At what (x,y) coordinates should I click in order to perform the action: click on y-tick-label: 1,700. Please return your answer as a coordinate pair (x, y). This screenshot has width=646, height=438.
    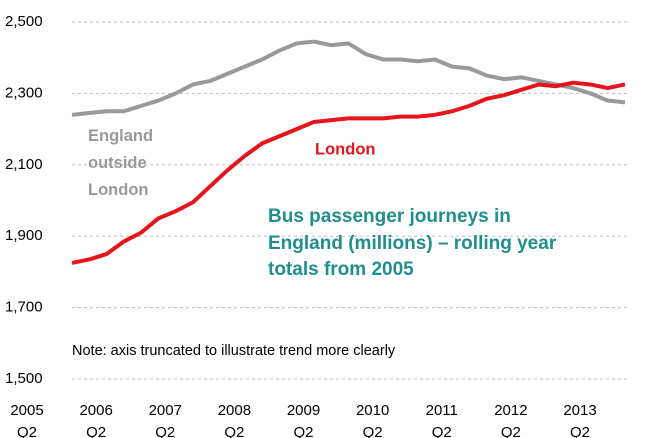
    Looking at the image, I should click on (24, 307).